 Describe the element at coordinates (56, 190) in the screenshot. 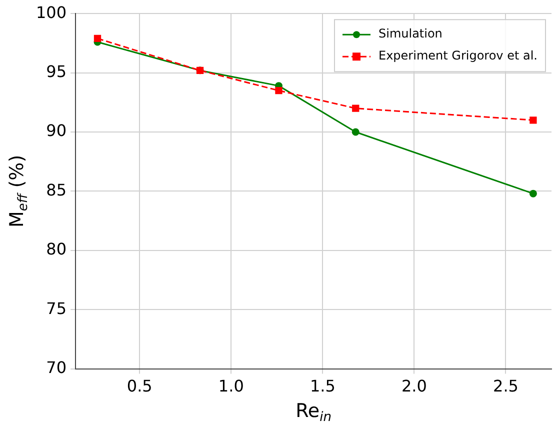

I see `y-tick-label: 85` at that location.